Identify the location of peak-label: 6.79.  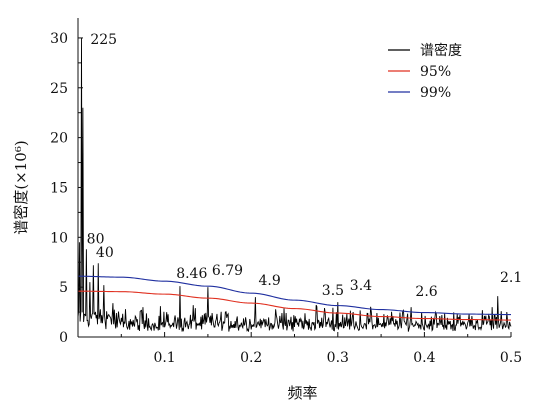
(227, 271).